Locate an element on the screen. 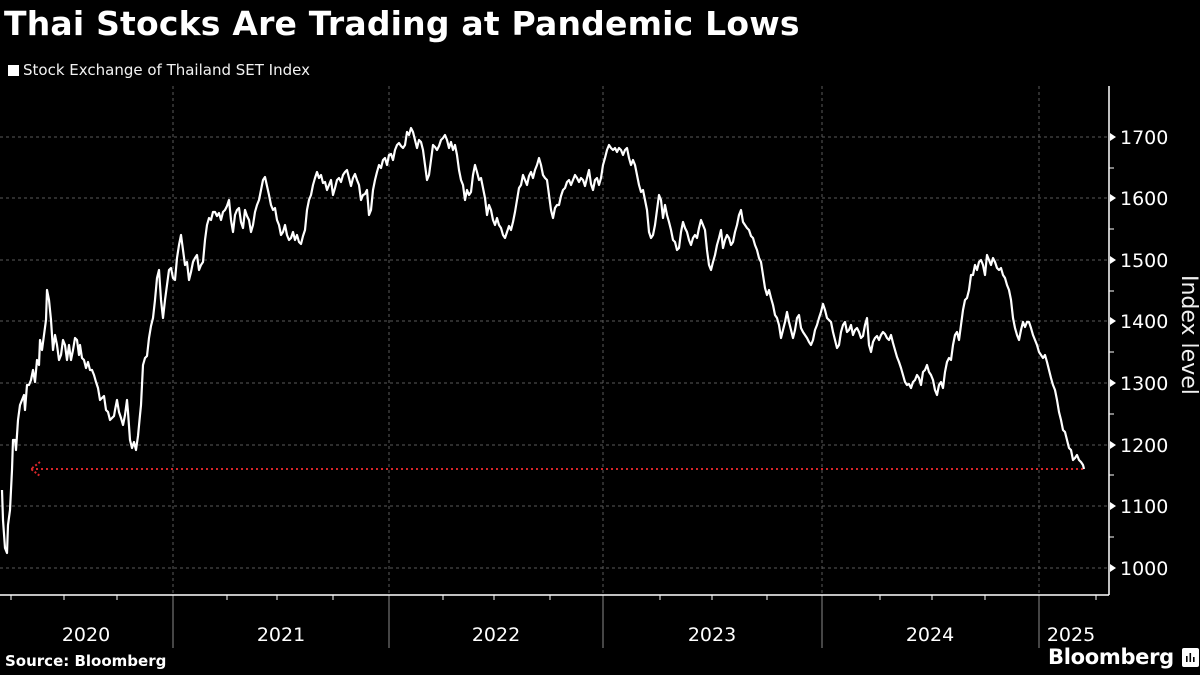 This screenshot has height=675, width=1200. arrowhead-icon is located at coordinates (35, 469).